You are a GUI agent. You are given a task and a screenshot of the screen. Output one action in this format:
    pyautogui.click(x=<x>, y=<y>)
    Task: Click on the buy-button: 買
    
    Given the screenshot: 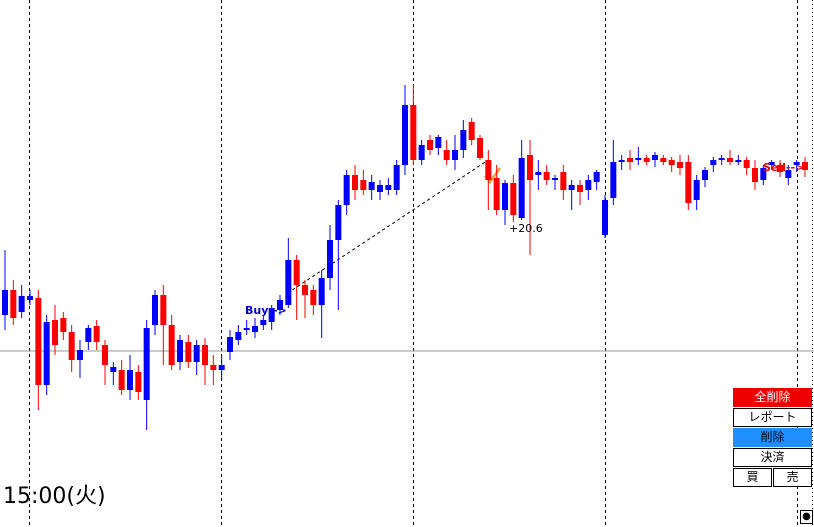 What is the action you would take?
    pyautogui.click(x=752, y=477)
    